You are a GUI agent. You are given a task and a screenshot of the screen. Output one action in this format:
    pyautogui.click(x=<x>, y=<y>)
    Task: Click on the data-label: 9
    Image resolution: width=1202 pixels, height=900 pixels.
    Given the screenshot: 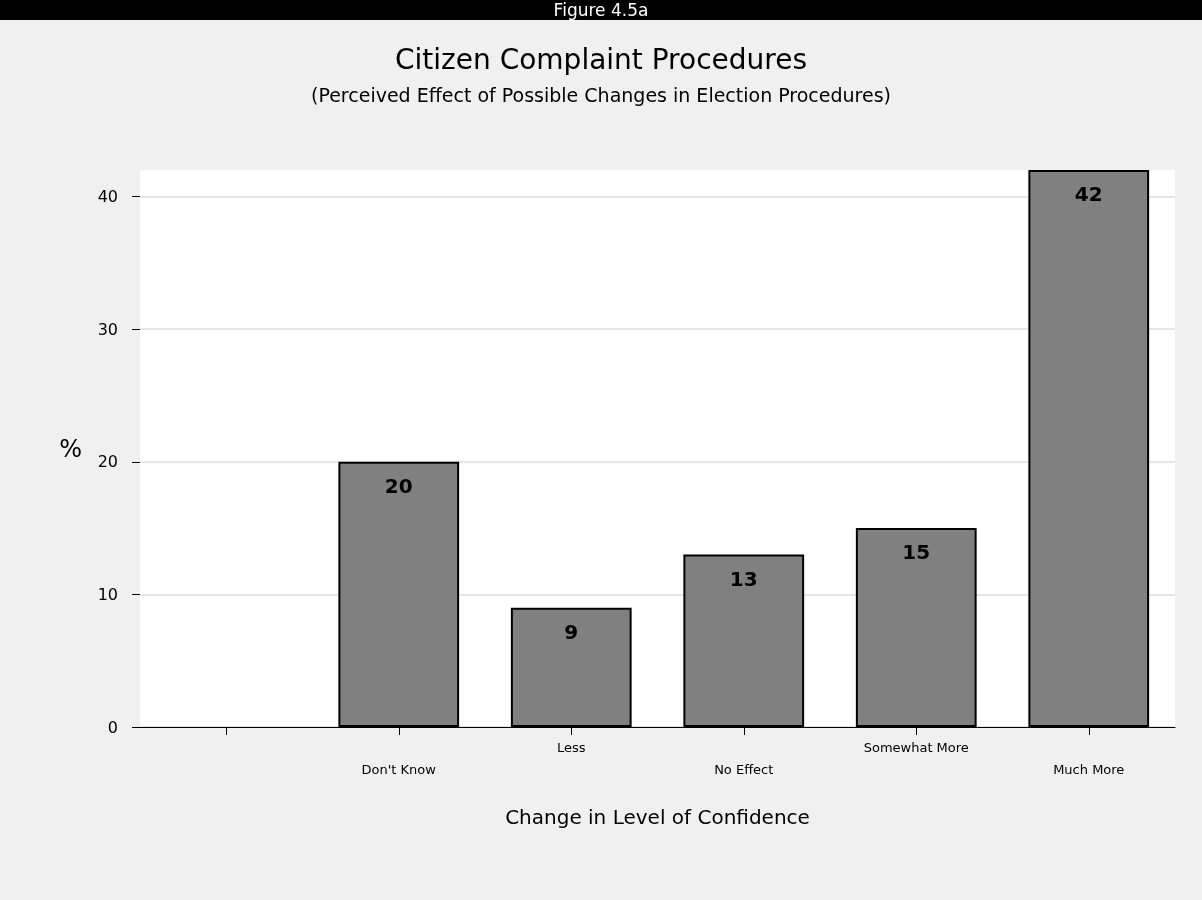 What is the action you would take?
    pyautogui.click(x=571, y=631)
    